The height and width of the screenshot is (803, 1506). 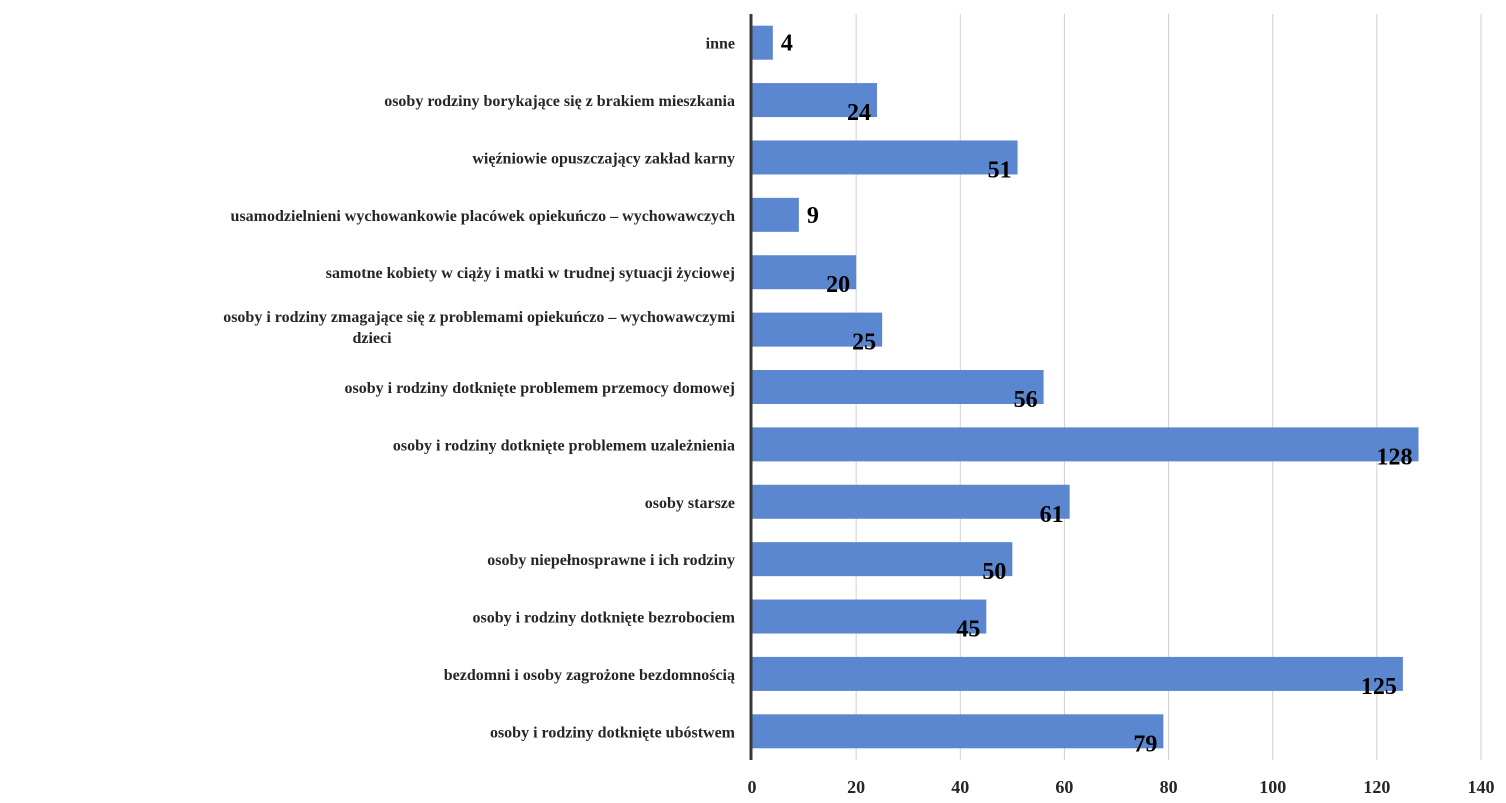 What do you see at coordinates (690, 503) in the screenshot?
I see `category-label: osoby starsze` at bounding box center [690, 503].